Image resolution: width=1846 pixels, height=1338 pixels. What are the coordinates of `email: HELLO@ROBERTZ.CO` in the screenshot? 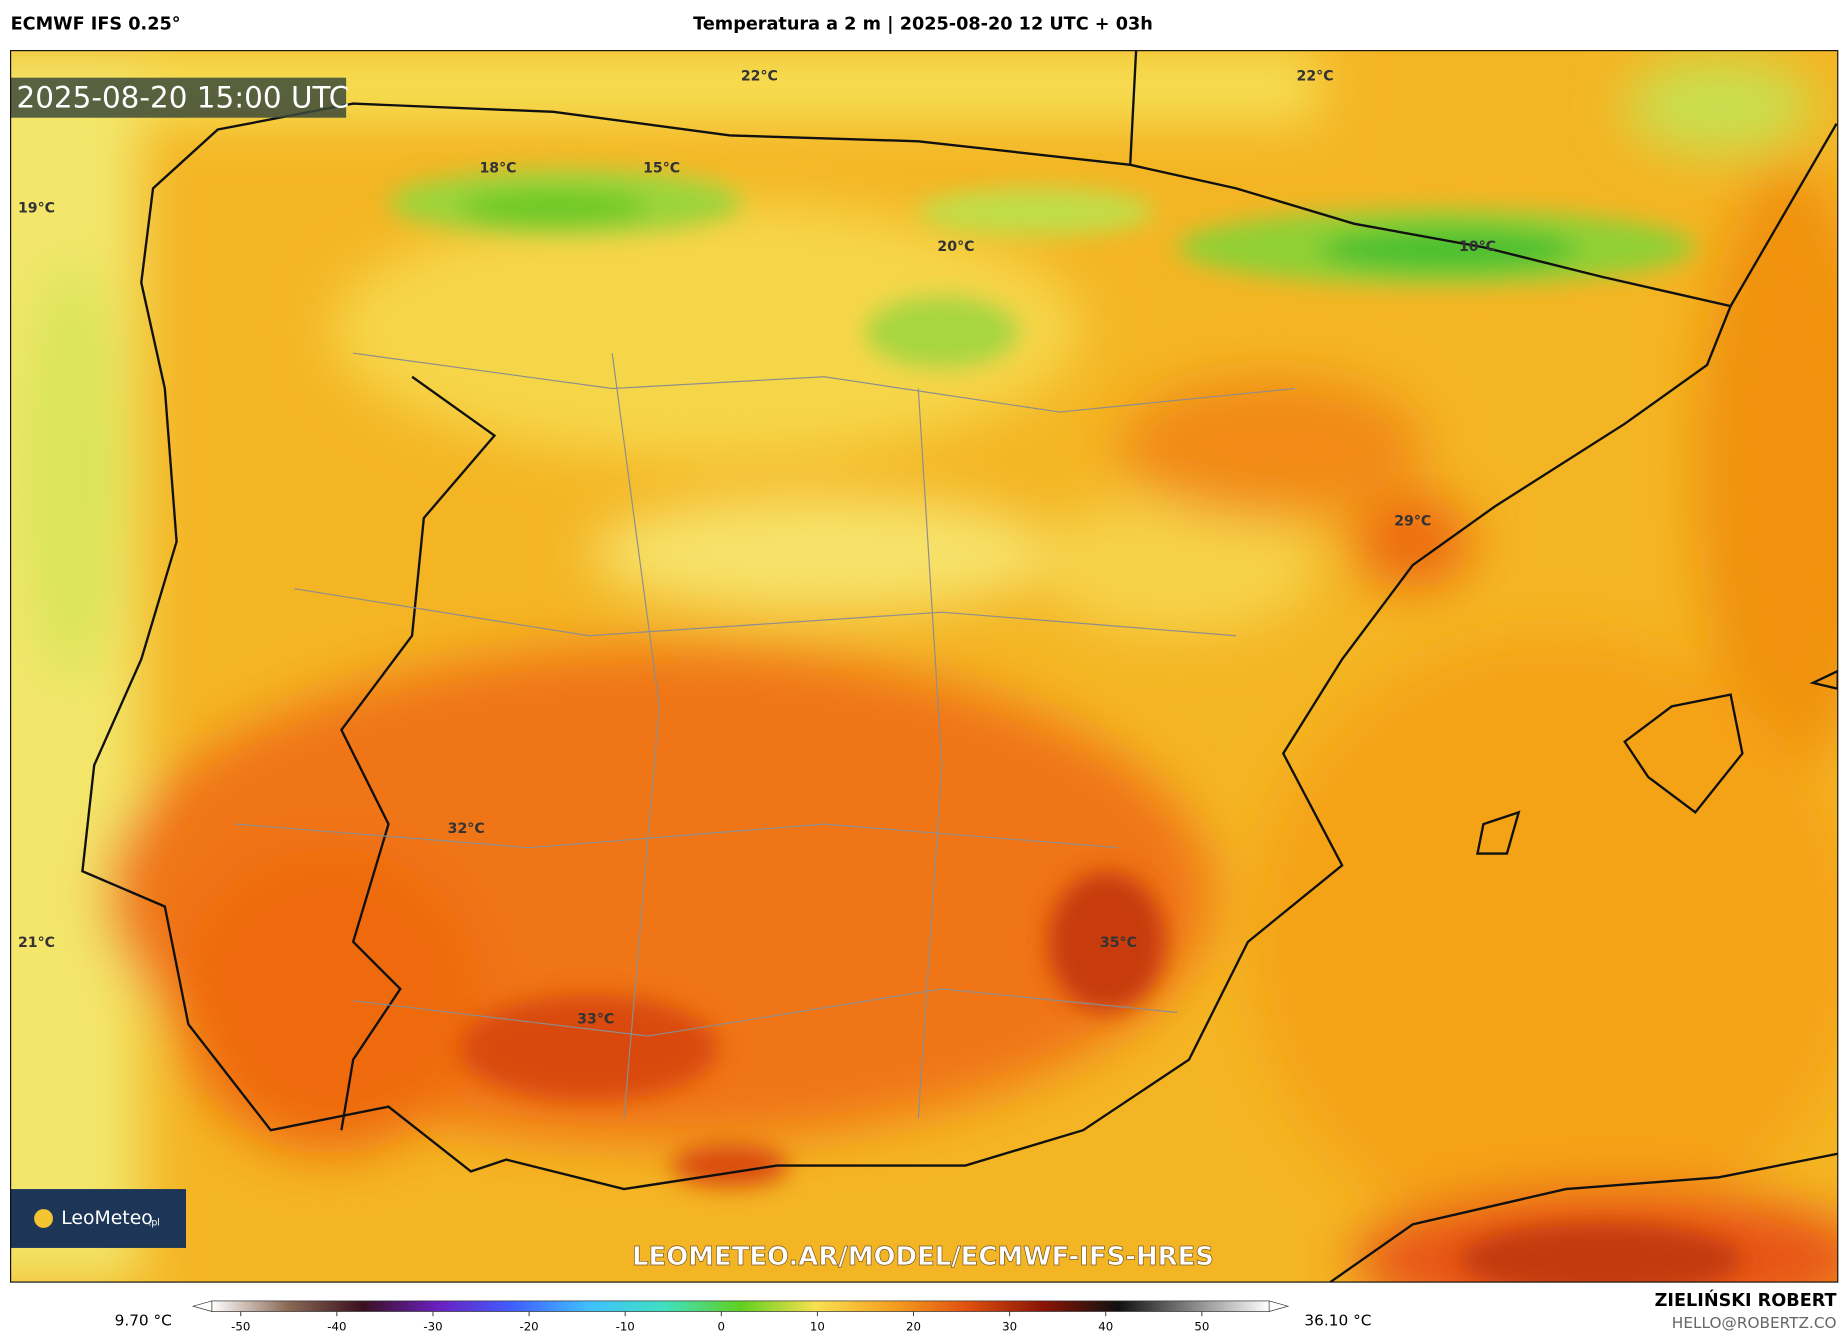 It's located at (1754, 1323).